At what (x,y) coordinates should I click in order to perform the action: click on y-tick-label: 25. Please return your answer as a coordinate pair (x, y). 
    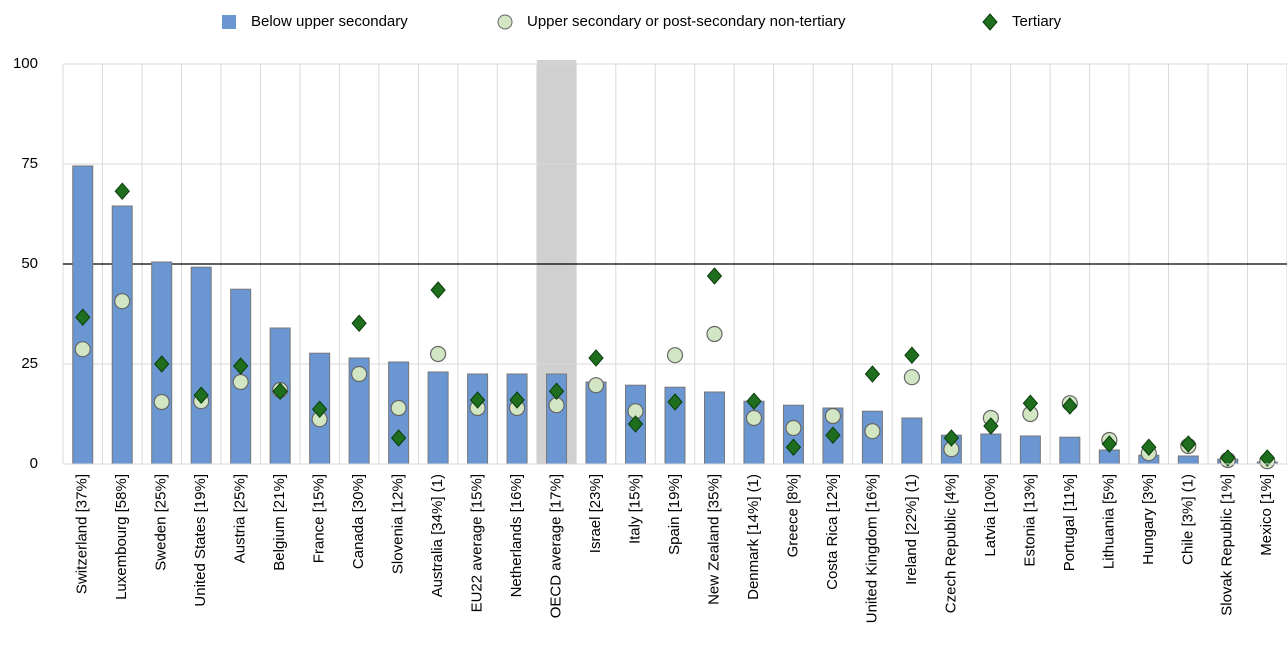
    Looking at the image, I should click on (29, 363).